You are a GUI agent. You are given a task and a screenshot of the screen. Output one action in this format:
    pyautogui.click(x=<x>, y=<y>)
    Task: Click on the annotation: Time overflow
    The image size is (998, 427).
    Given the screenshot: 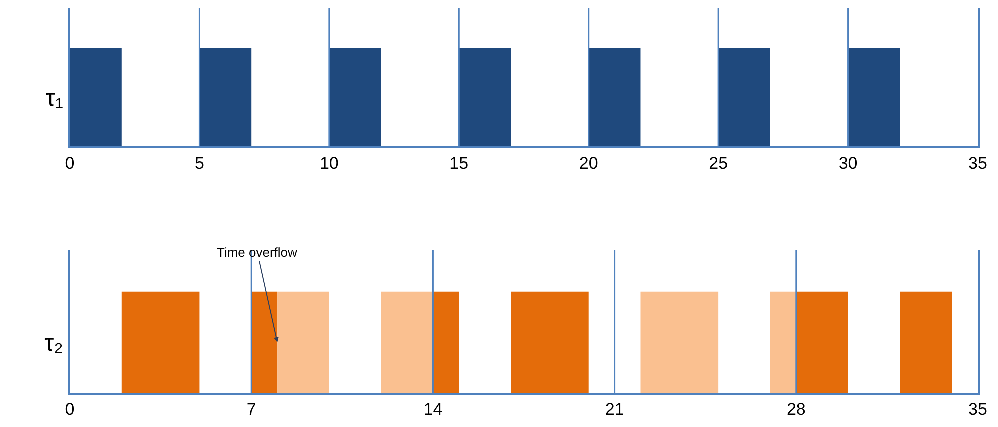 What is the action you would take?
    pyautogui.click(x=257, y=252)
    